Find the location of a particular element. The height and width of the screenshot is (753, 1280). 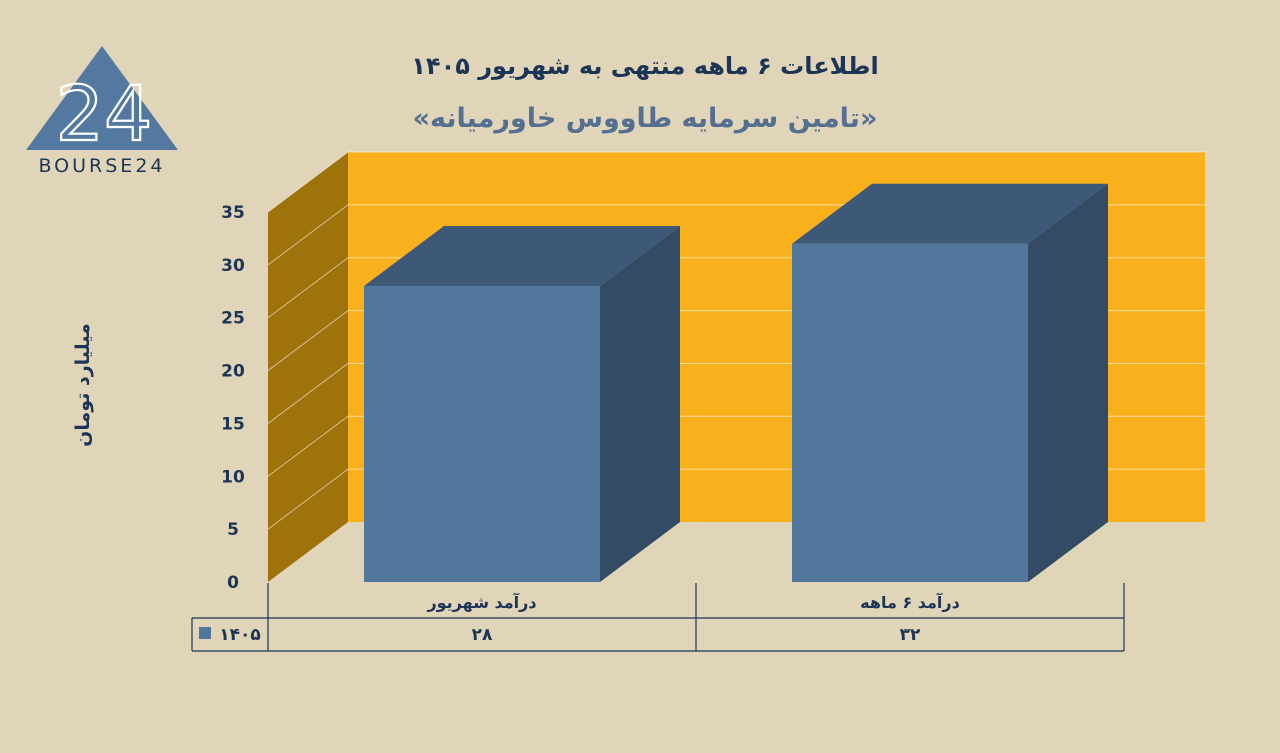

category-label-1: درآمد شهریور is located at coordinates (481, 602).